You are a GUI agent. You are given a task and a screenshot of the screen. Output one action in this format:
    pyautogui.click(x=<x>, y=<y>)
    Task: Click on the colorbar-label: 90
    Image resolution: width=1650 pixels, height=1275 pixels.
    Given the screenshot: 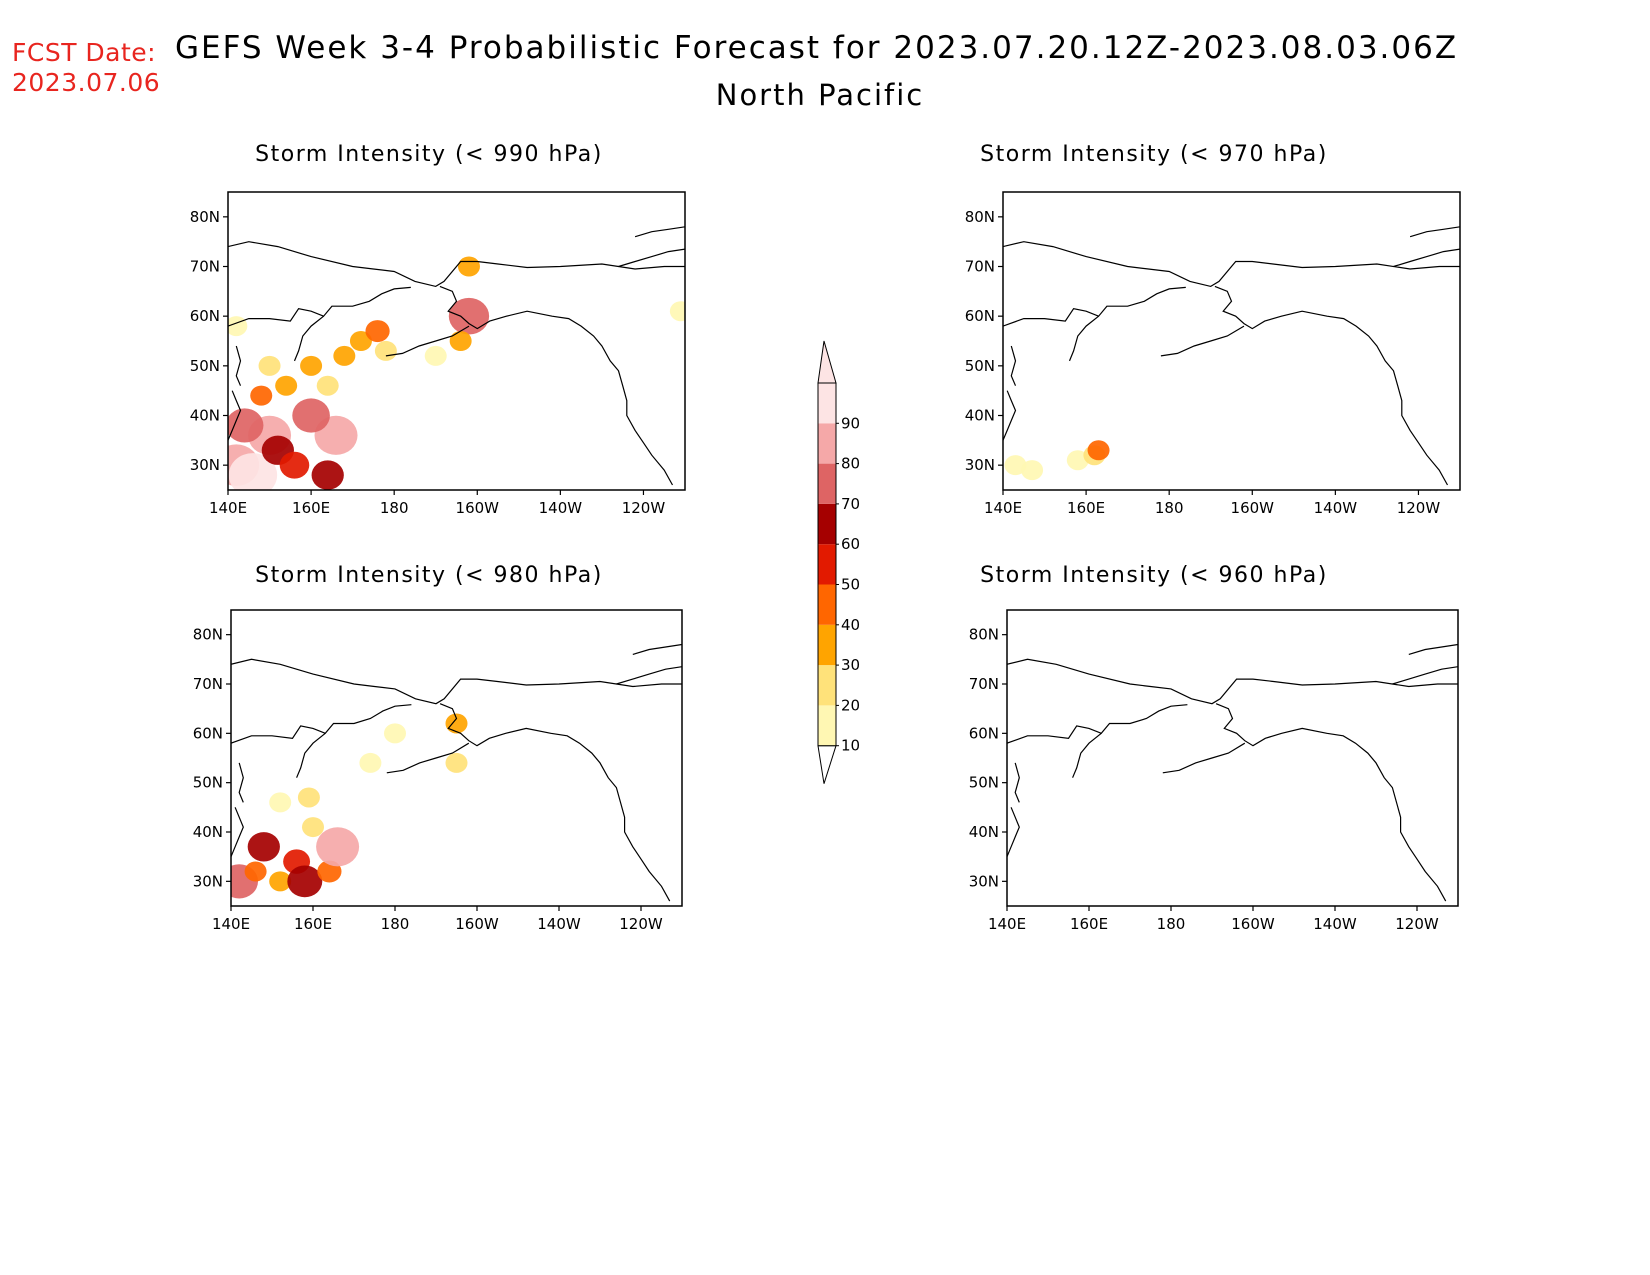 What is the action you would take?
    pyautogui.click(x=850, y=423)
    